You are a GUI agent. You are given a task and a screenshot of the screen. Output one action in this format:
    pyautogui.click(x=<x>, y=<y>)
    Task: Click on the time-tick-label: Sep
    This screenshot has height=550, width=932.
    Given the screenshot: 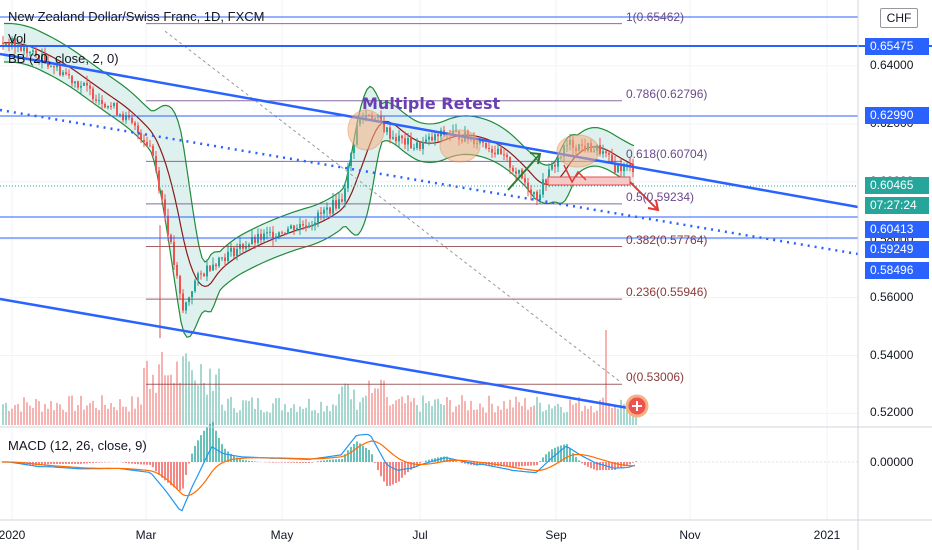 What is the action you would take?
    pyautogui.click(x=556, y=535)
    